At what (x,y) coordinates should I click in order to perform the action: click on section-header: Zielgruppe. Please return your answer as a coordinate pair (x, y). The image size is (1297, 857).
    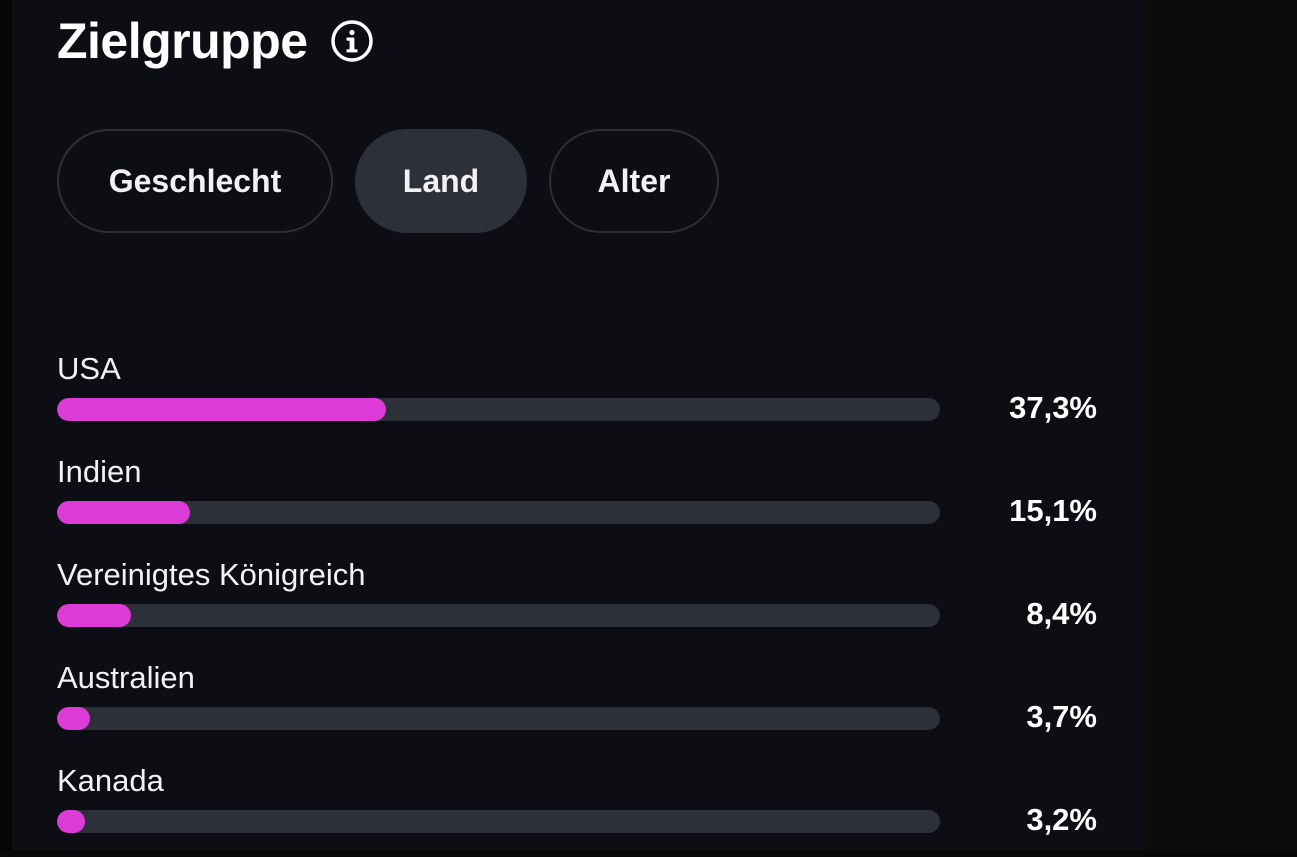
    Looking at the image, I should click on (215, 41).